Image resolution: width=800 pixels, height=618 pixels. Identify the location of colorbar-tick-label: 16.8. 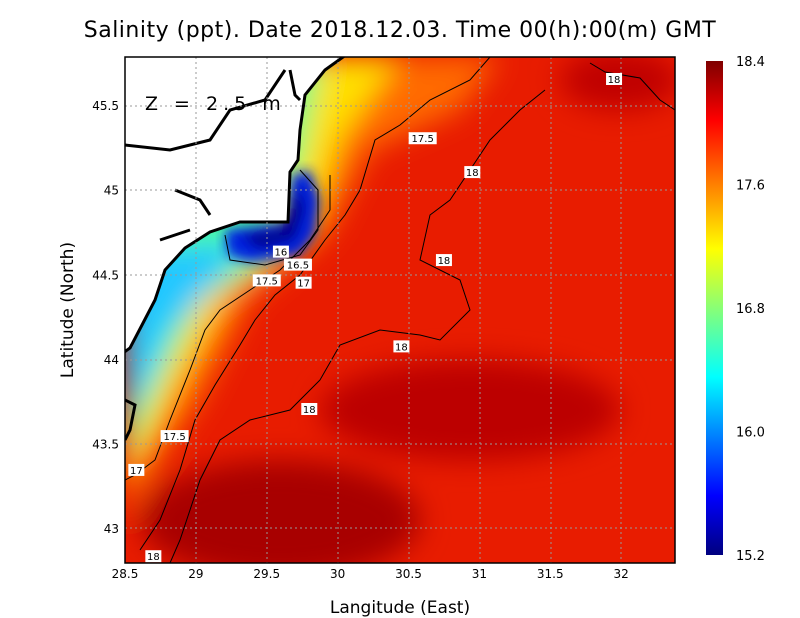
(750, 309).